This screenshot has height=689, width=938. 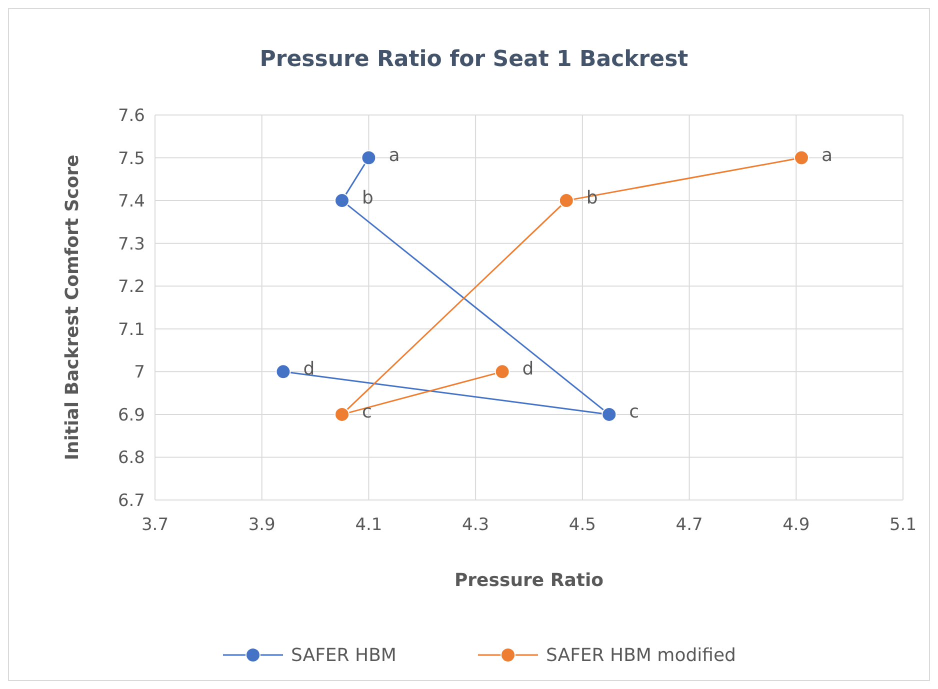 What do you see at coordinates (139, 372) in the screenshot?
I see `y-tick-label: 7` at bounding box center [139, 372].